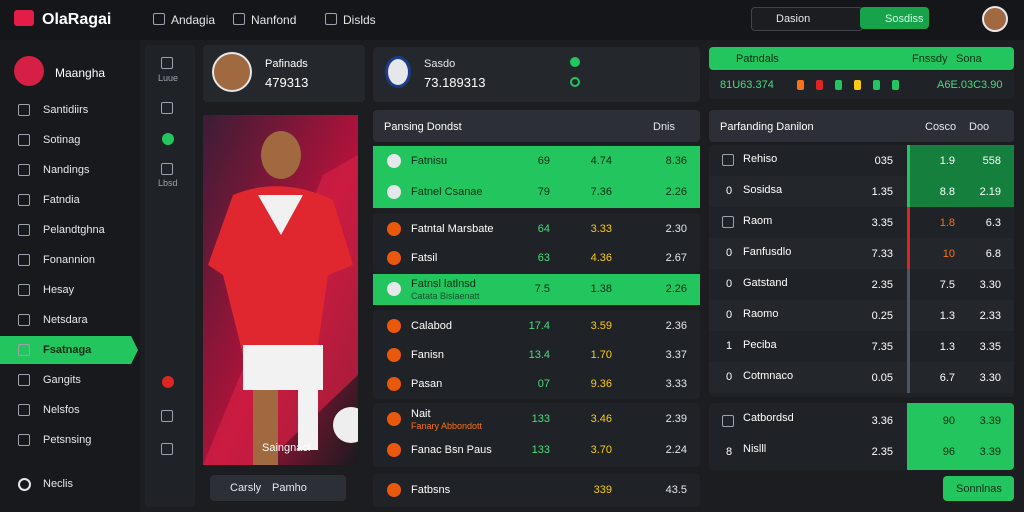 The width and height of the screenshot is (1024, 512). Describe the element at coordinates (65, 320) in the screenshot. I see `menu-item: Netsdara` at that location.